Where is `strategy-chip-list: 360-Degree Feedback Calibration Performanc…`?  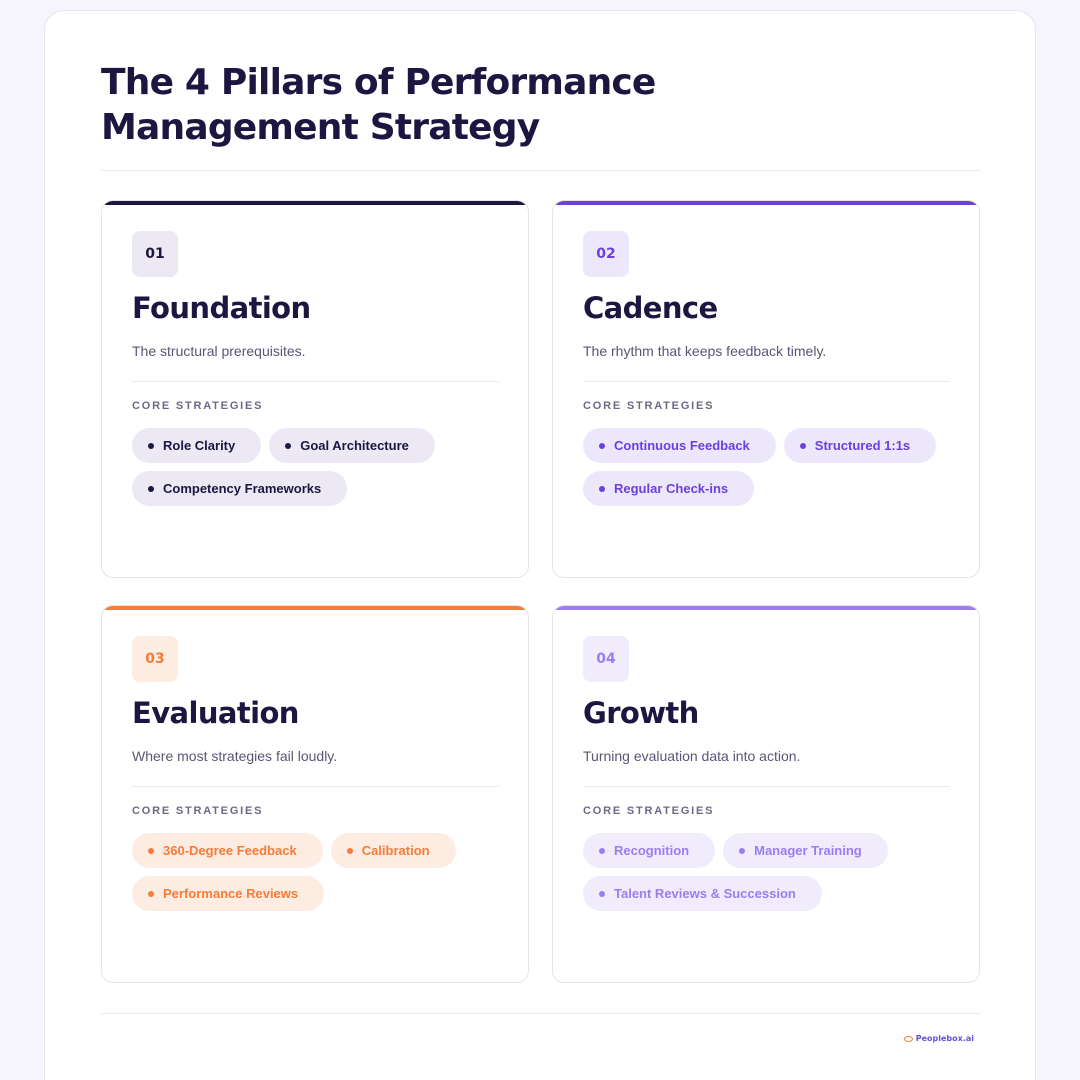
strategy-chip-list: 360-Degree Feedback Calibration Performanc… is located at coordinates (322, 872).